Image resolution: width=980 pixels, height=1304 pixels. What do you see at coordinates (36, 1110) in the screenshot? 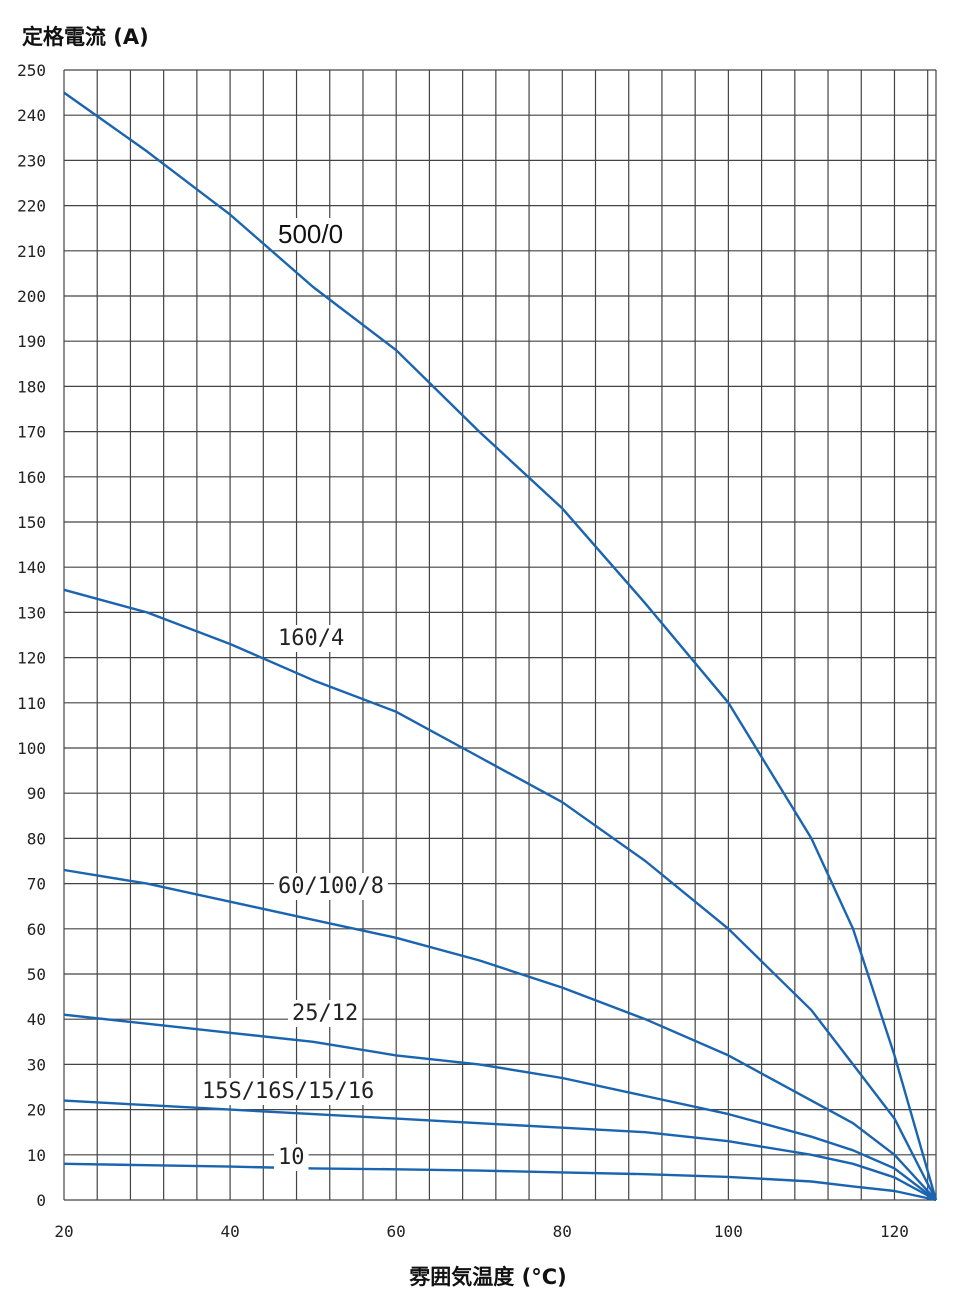
I see `y-tick-label: 20` at bounding box center [36, 1110].